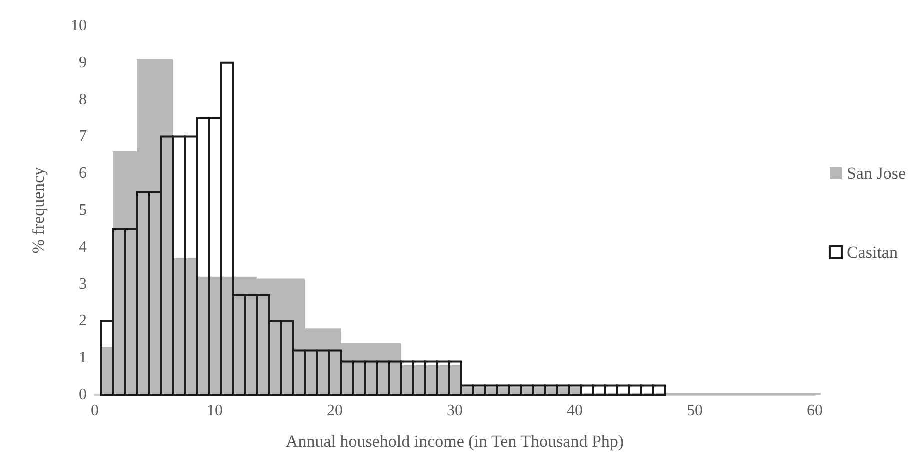 Image resolution: width=919 pixels, height=470 pixels. I want to click on x-tick-label: 20, so click(335, 411).